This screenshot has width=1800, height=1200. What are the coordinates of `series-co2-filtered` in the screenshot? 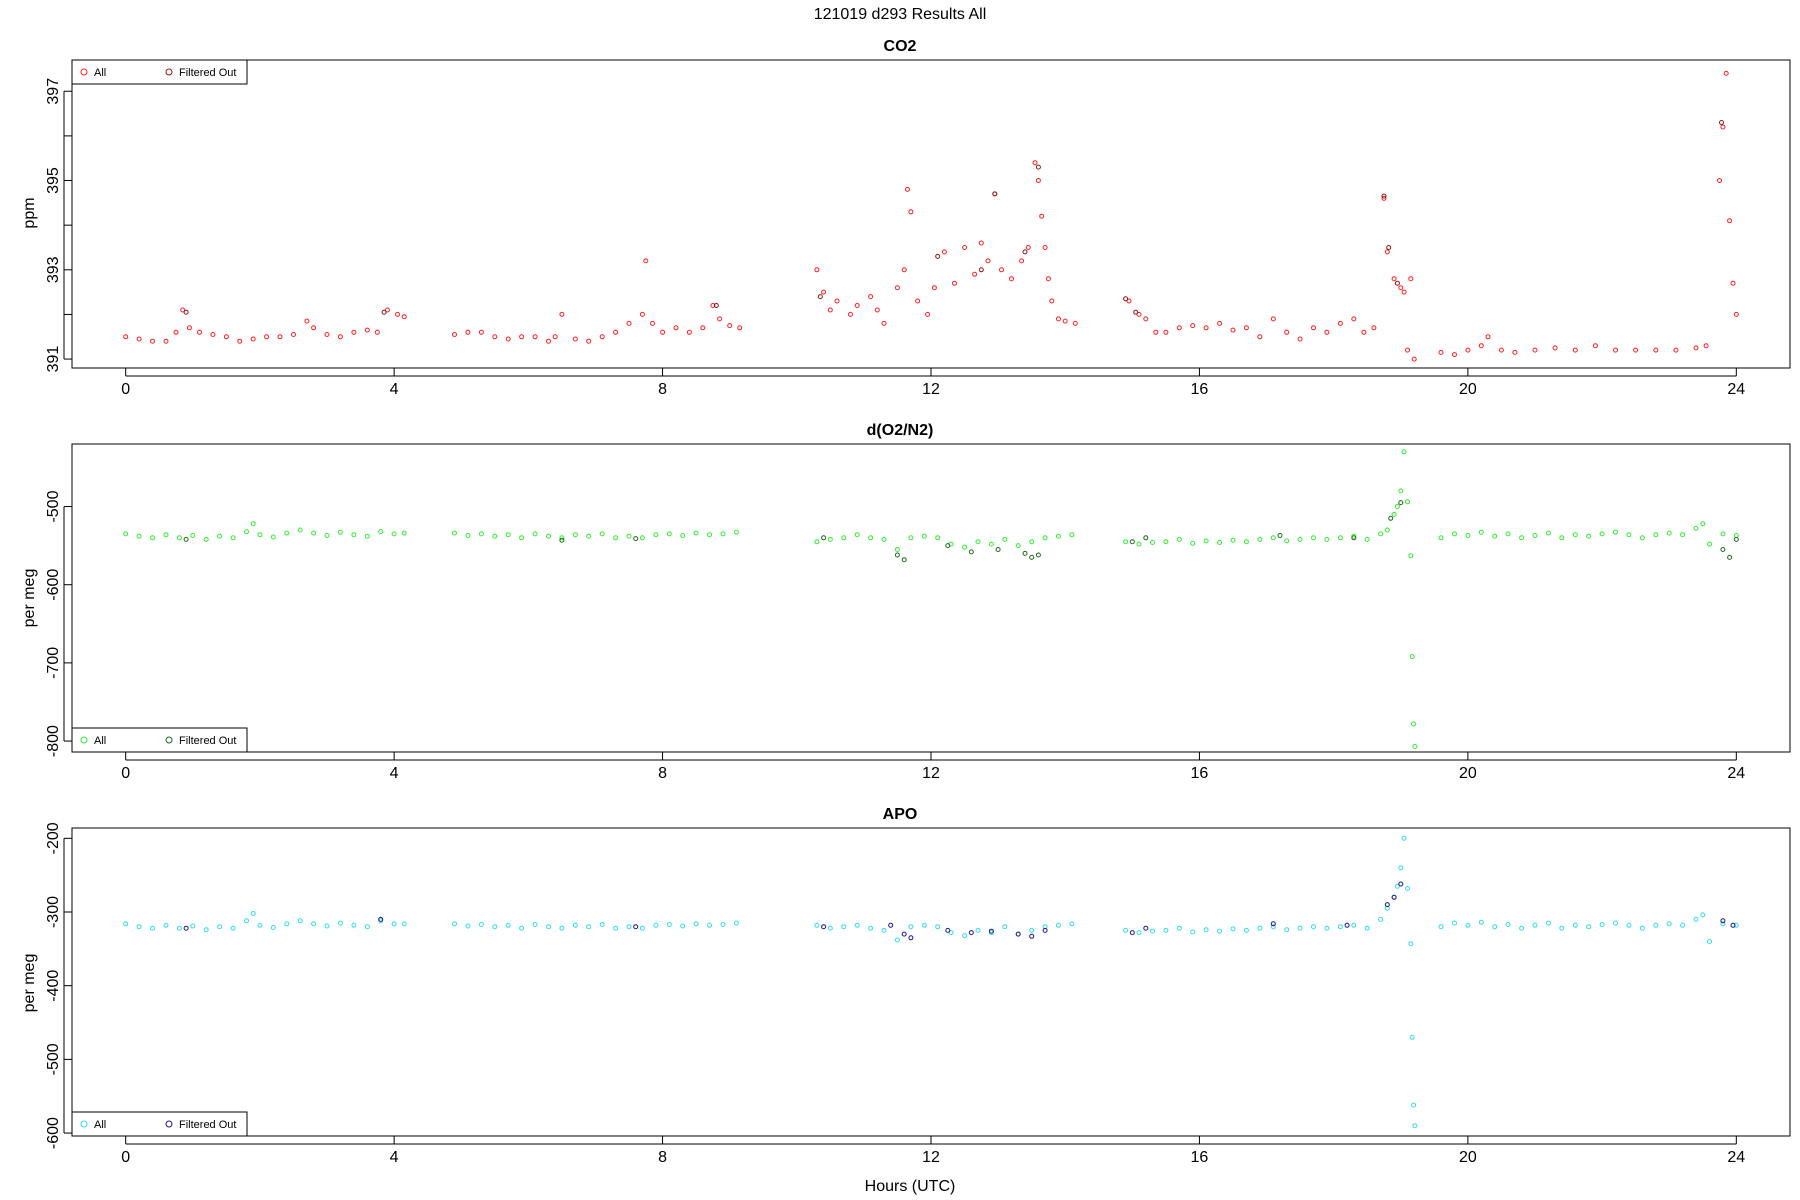 It's located at (953, 217).